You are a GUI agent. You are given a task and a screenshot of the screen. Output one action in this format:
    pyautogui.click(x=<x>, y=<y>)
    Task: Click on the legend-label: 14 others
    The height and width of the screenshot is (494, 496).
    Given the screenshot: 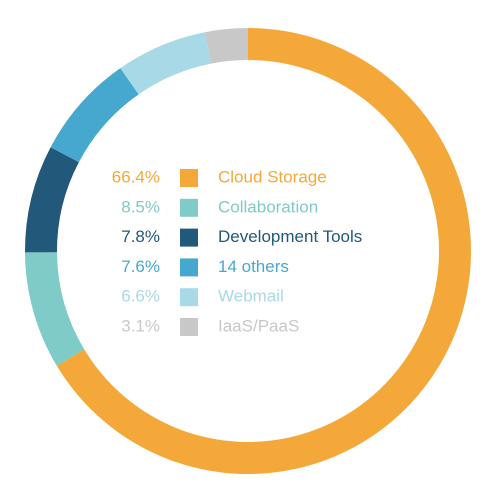 What is the action you would take?
    pyautogui.click(x=253, y=266)
    